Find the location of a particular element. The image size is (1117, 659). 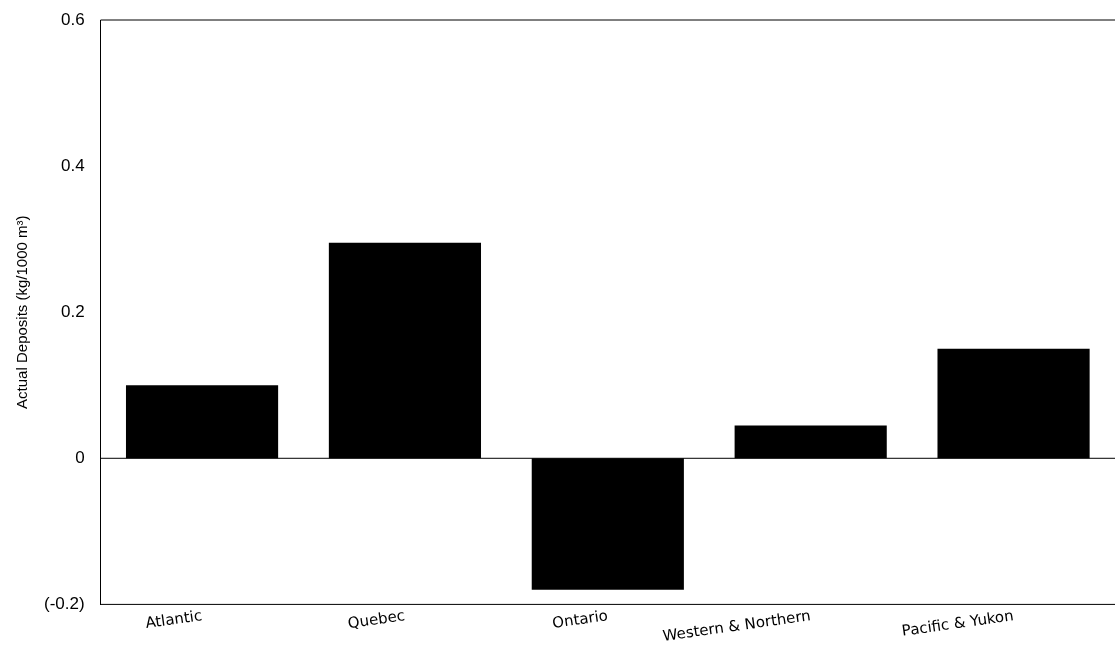

x-tick-label: Ontario is located at coordinates (580, 619).